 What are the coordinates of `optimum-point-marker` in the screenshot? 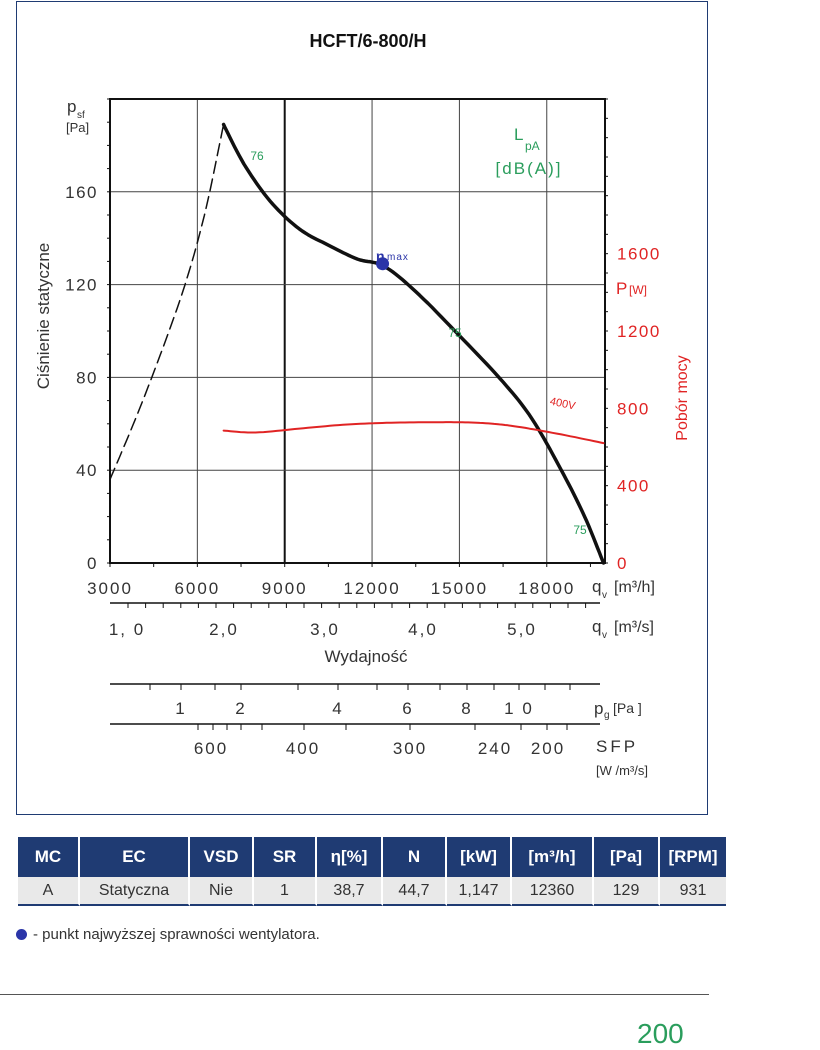 It's located at (383, 264).